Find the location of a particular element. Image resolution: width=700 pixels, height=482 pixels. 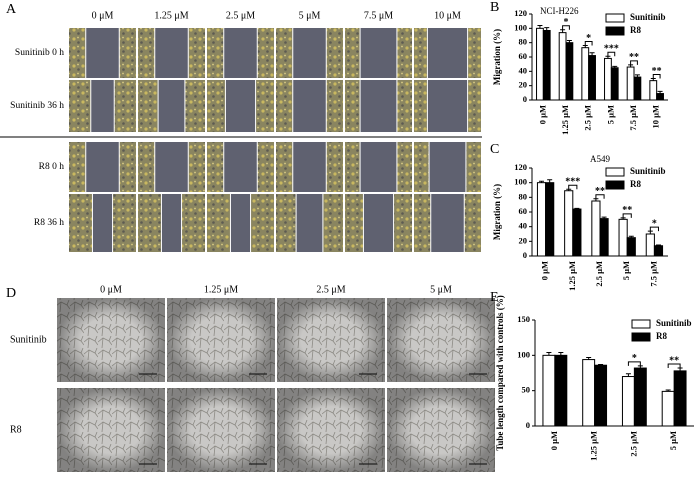

row-label: Sunitinib is located at coordinates (28, 339).